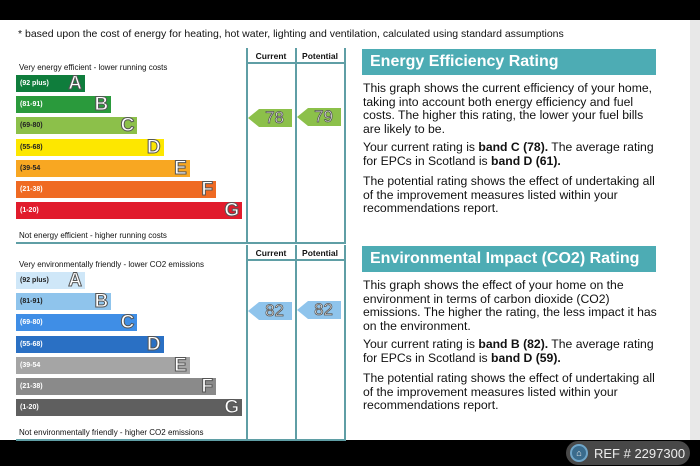 This screenshot has width=700, height=466. What do you see at coordinates (319, 117) in the screenshot?
I see `potential-rating-arrow: 79` at bounding box center [319, 117].